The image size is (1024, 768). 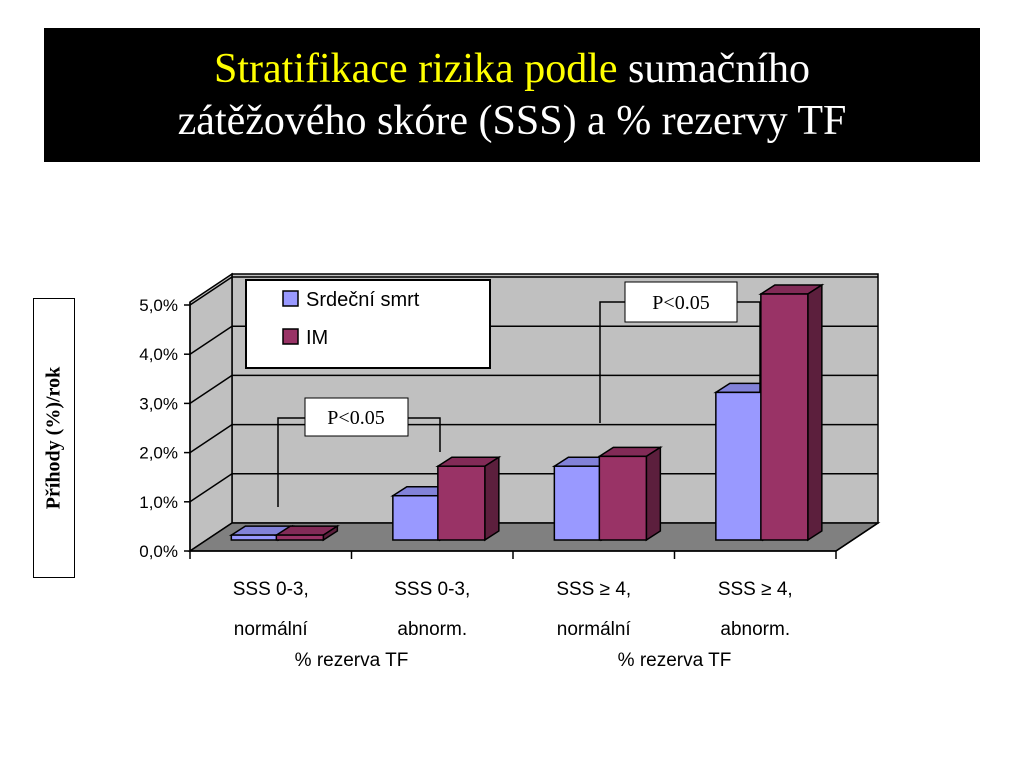 What do you see at coordinates (713, 69) in the screenshot?
I see `title-rest: sumačního` at bounding box center [713, 69].